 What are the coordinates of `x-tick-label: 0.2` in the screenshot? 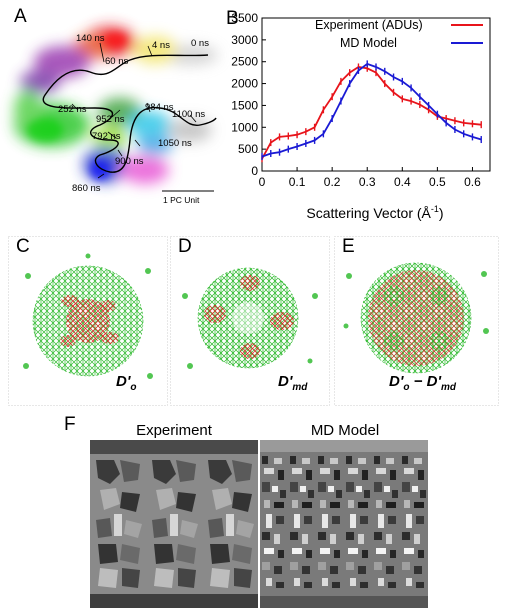 It's located at (332, 182).